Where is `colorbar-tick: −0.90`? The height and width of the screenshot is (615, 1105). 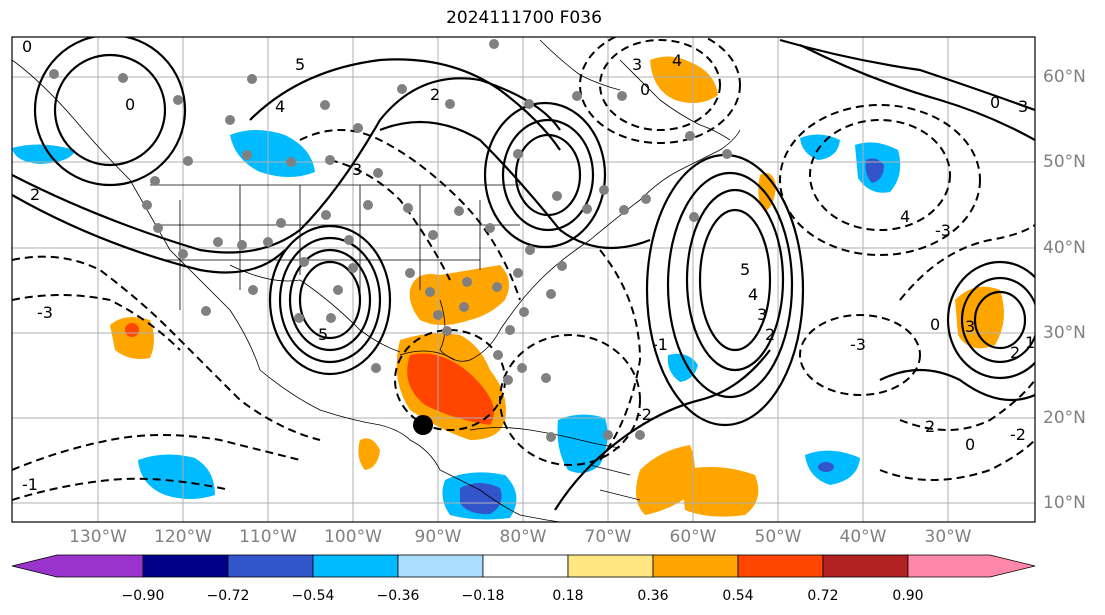 colorbar-tick: −0.90 is located at coordinates (143, 596).